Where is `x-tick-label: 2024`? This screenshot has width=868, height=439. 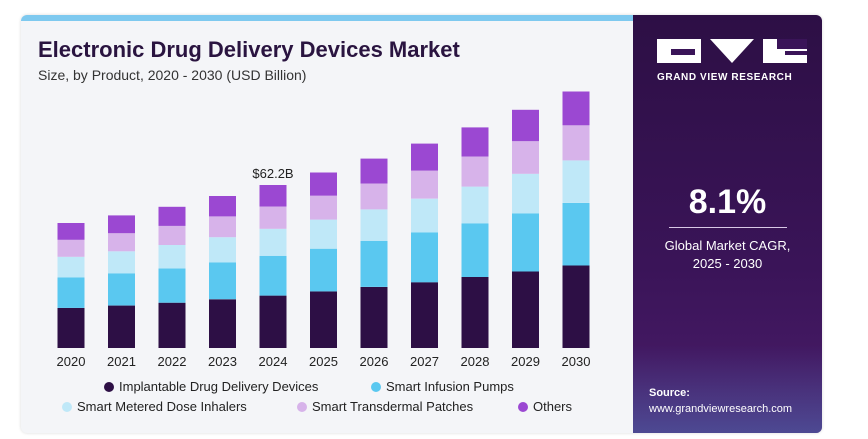 x-tick-label: 2024 is located at coordinates (273, 361).